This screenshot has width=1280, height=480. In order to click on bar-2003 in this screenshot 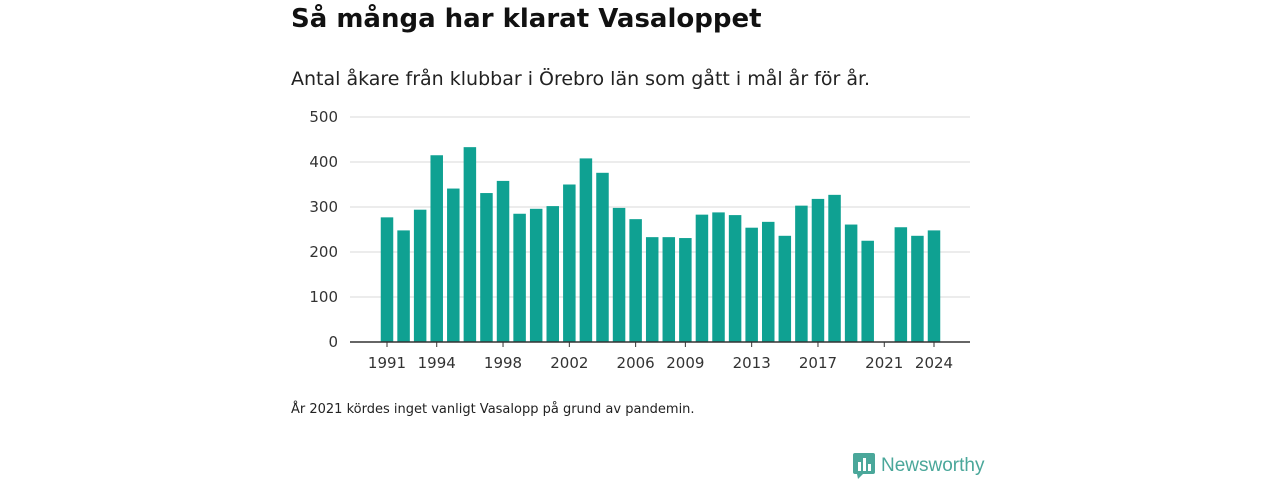, I will do `click(586, 250)`.